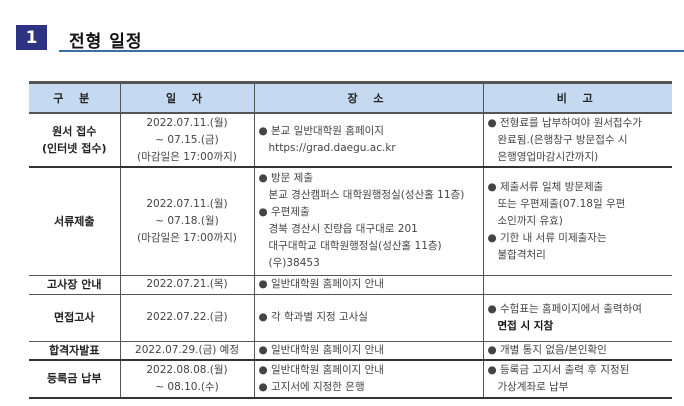  What do you see at coordinates (187, 98) in the screenshot?
I see `header-date: 일 자` at bounding box center [187, 98].